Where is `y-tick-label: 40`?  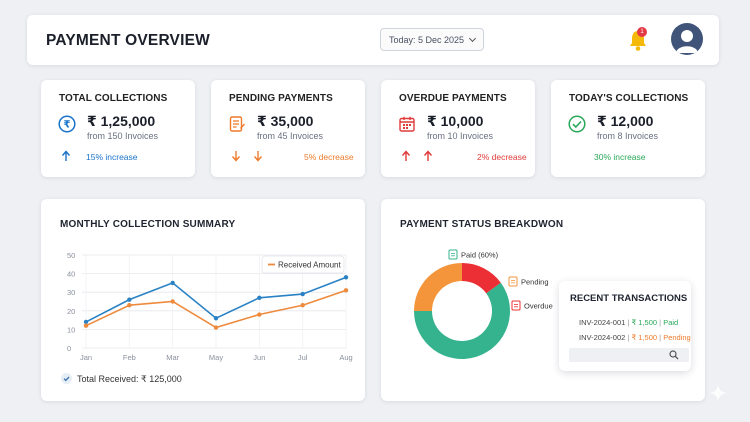
y-tick-label: 40 is located at coordinates (71, 274).